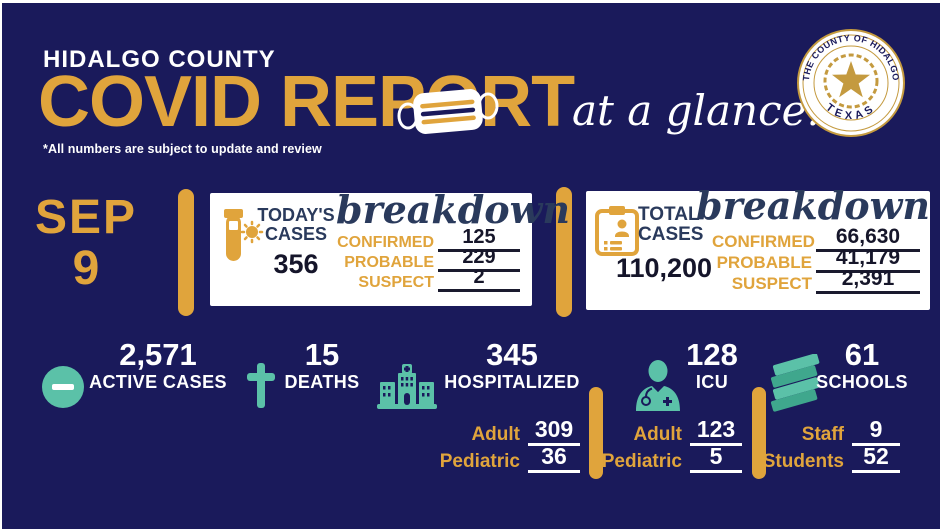 Image resolution: width=940 pixels, height=529 pixels. Describe the element at coordinates (244, 235) in the screenshot. I see `test-tube-icon` at that location.